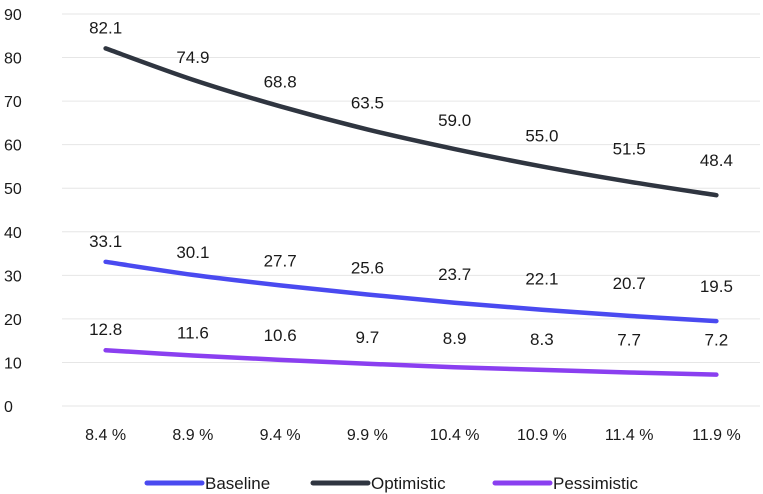 The image size is (763, 494). Describe the element at coordinates (716, 286) in the screenshot. I see `data-label-baseline: 19.5` at that location.